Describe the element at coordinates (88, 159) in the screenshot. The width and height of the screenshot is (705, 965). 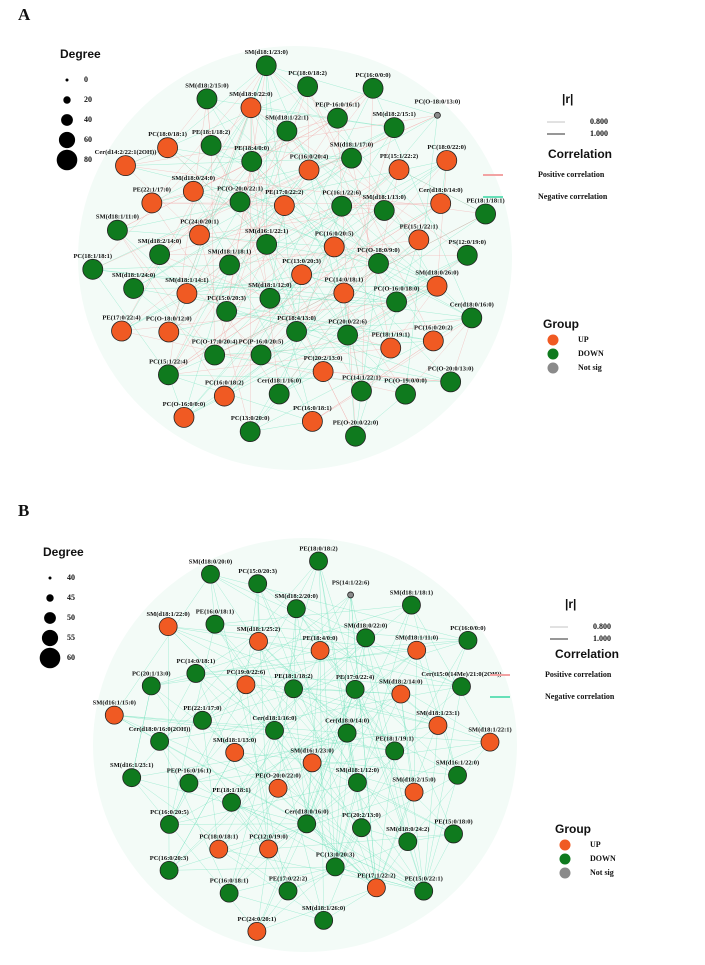
I see `degree-label: 80` at that location.